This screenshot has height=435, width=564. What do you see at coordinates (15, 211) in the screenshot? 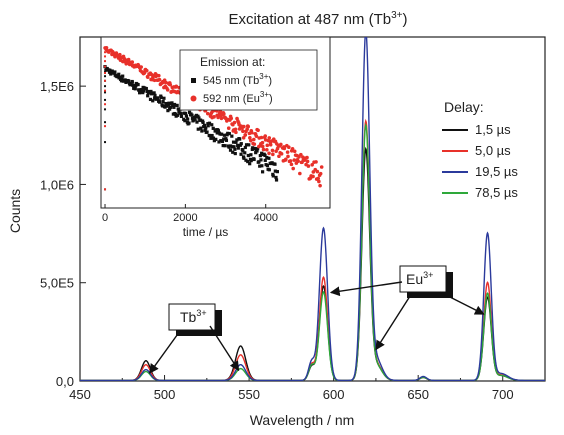
I see `y-axis-label: Counts` at bounding box center [15, 211].